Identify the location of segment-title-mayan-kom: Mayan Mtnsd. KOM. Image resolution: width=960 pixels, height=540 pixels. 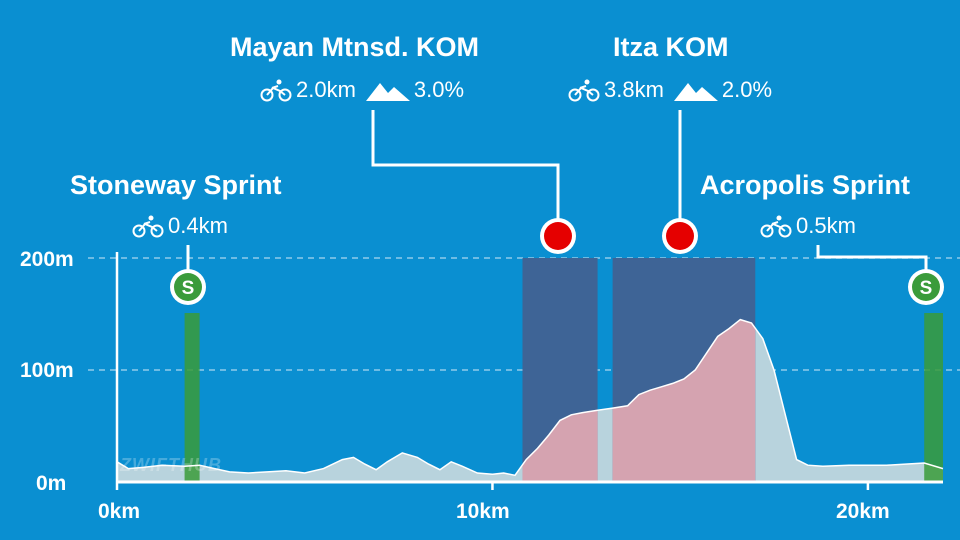
(355, 47).